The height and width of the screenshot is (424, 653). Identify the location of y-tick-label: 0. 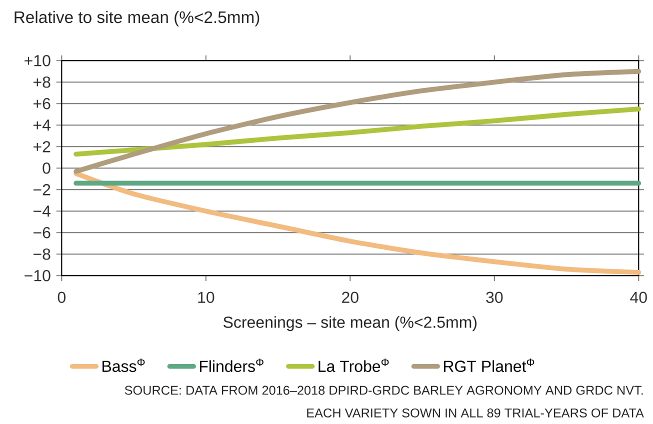
(46, 168).